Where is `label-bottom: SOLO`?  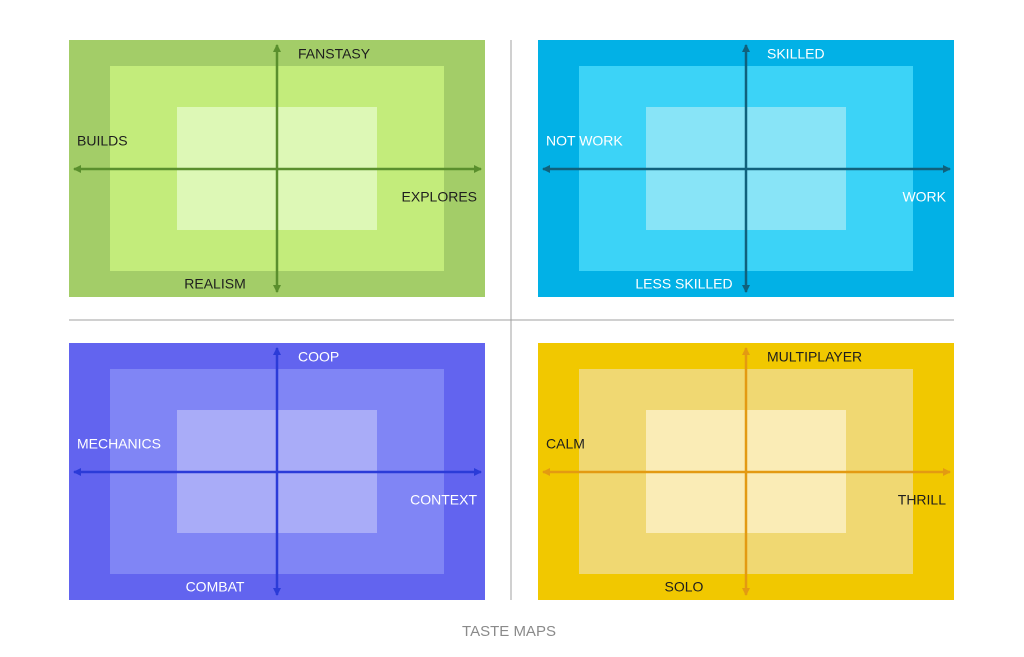 label-bottom: SOLO is located at coordinates (684, 587).